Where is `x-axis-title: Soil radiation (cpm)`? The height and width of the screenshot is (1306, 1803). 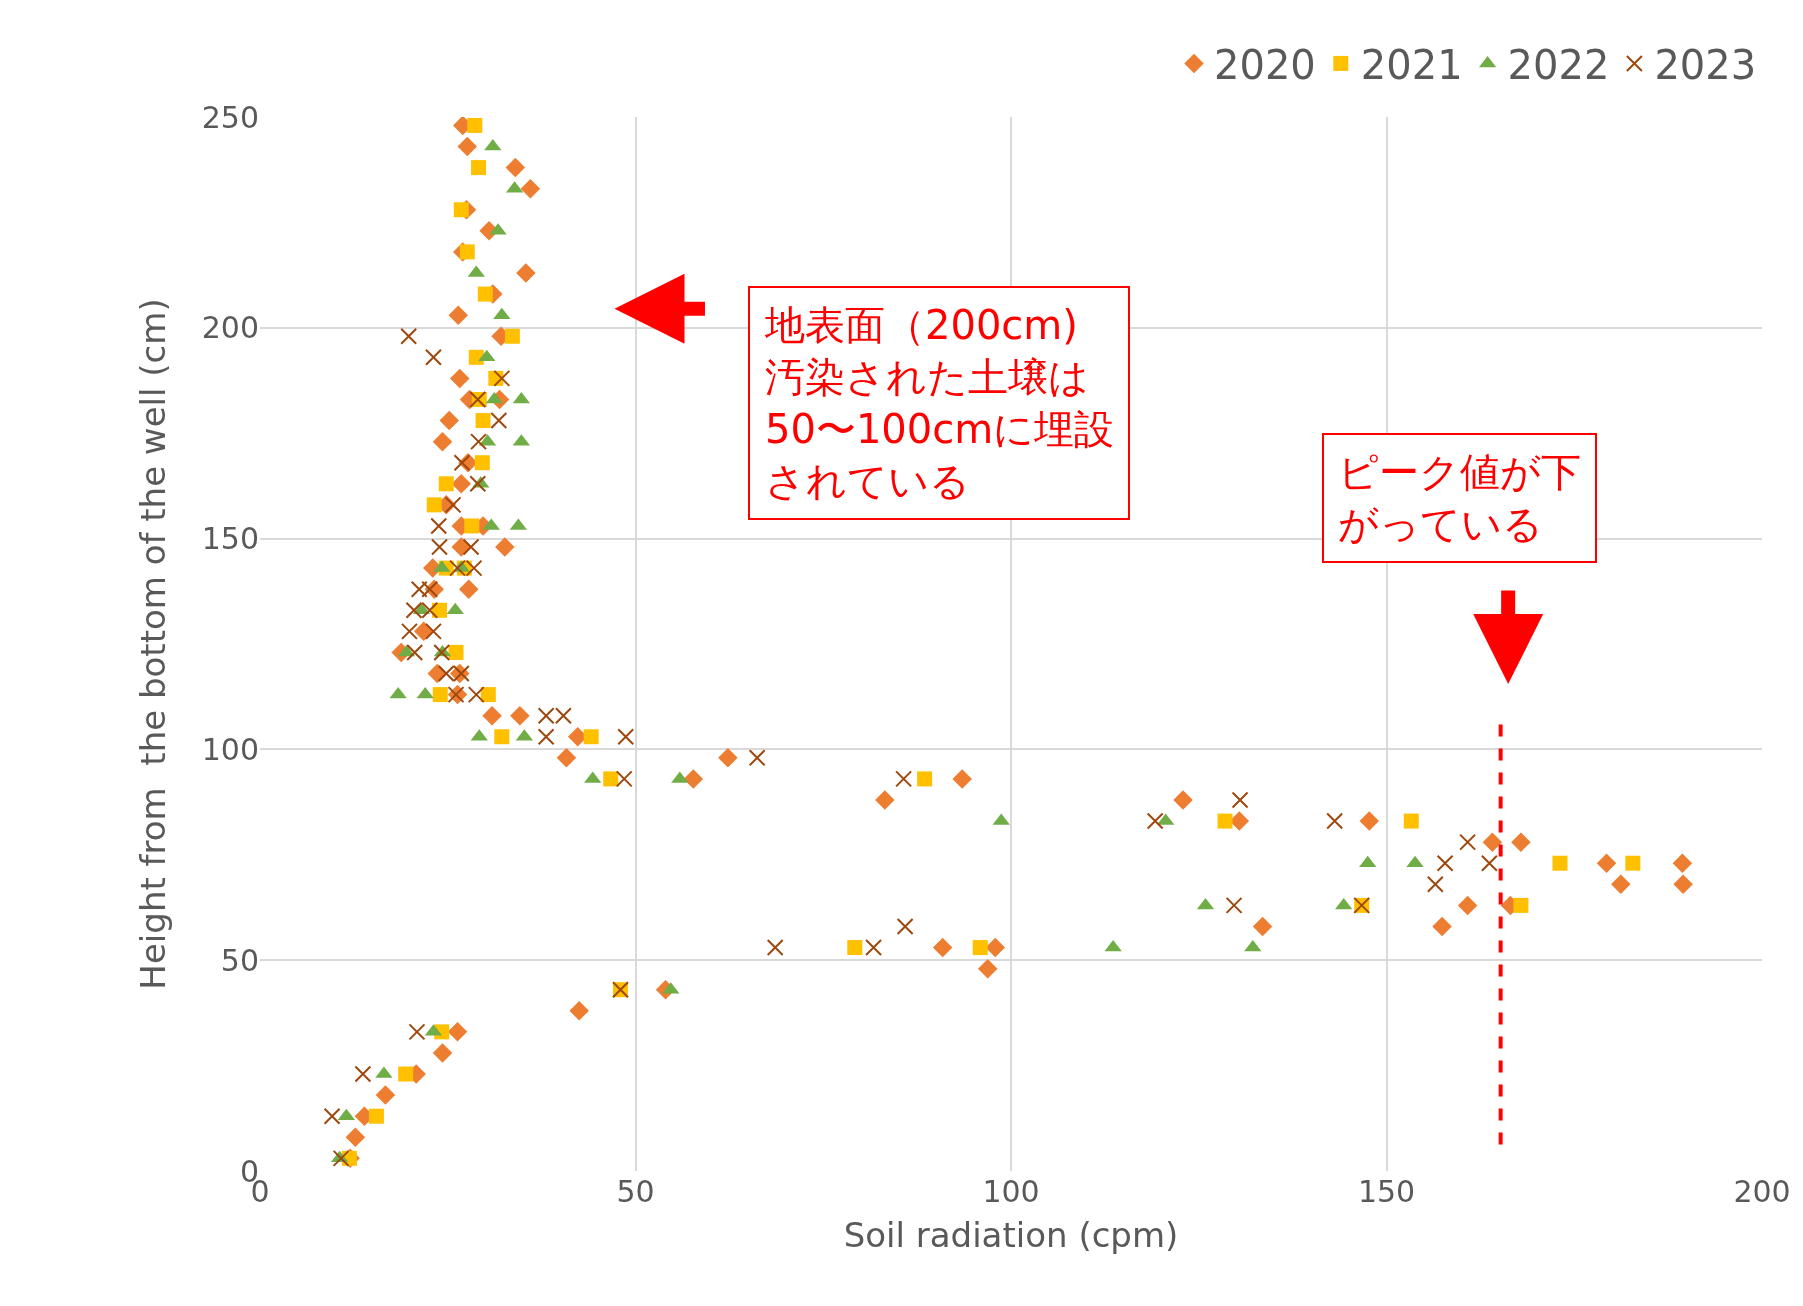 x-axis-title: Soil radiation (cpm) is located at coordinates (1011, 1235).